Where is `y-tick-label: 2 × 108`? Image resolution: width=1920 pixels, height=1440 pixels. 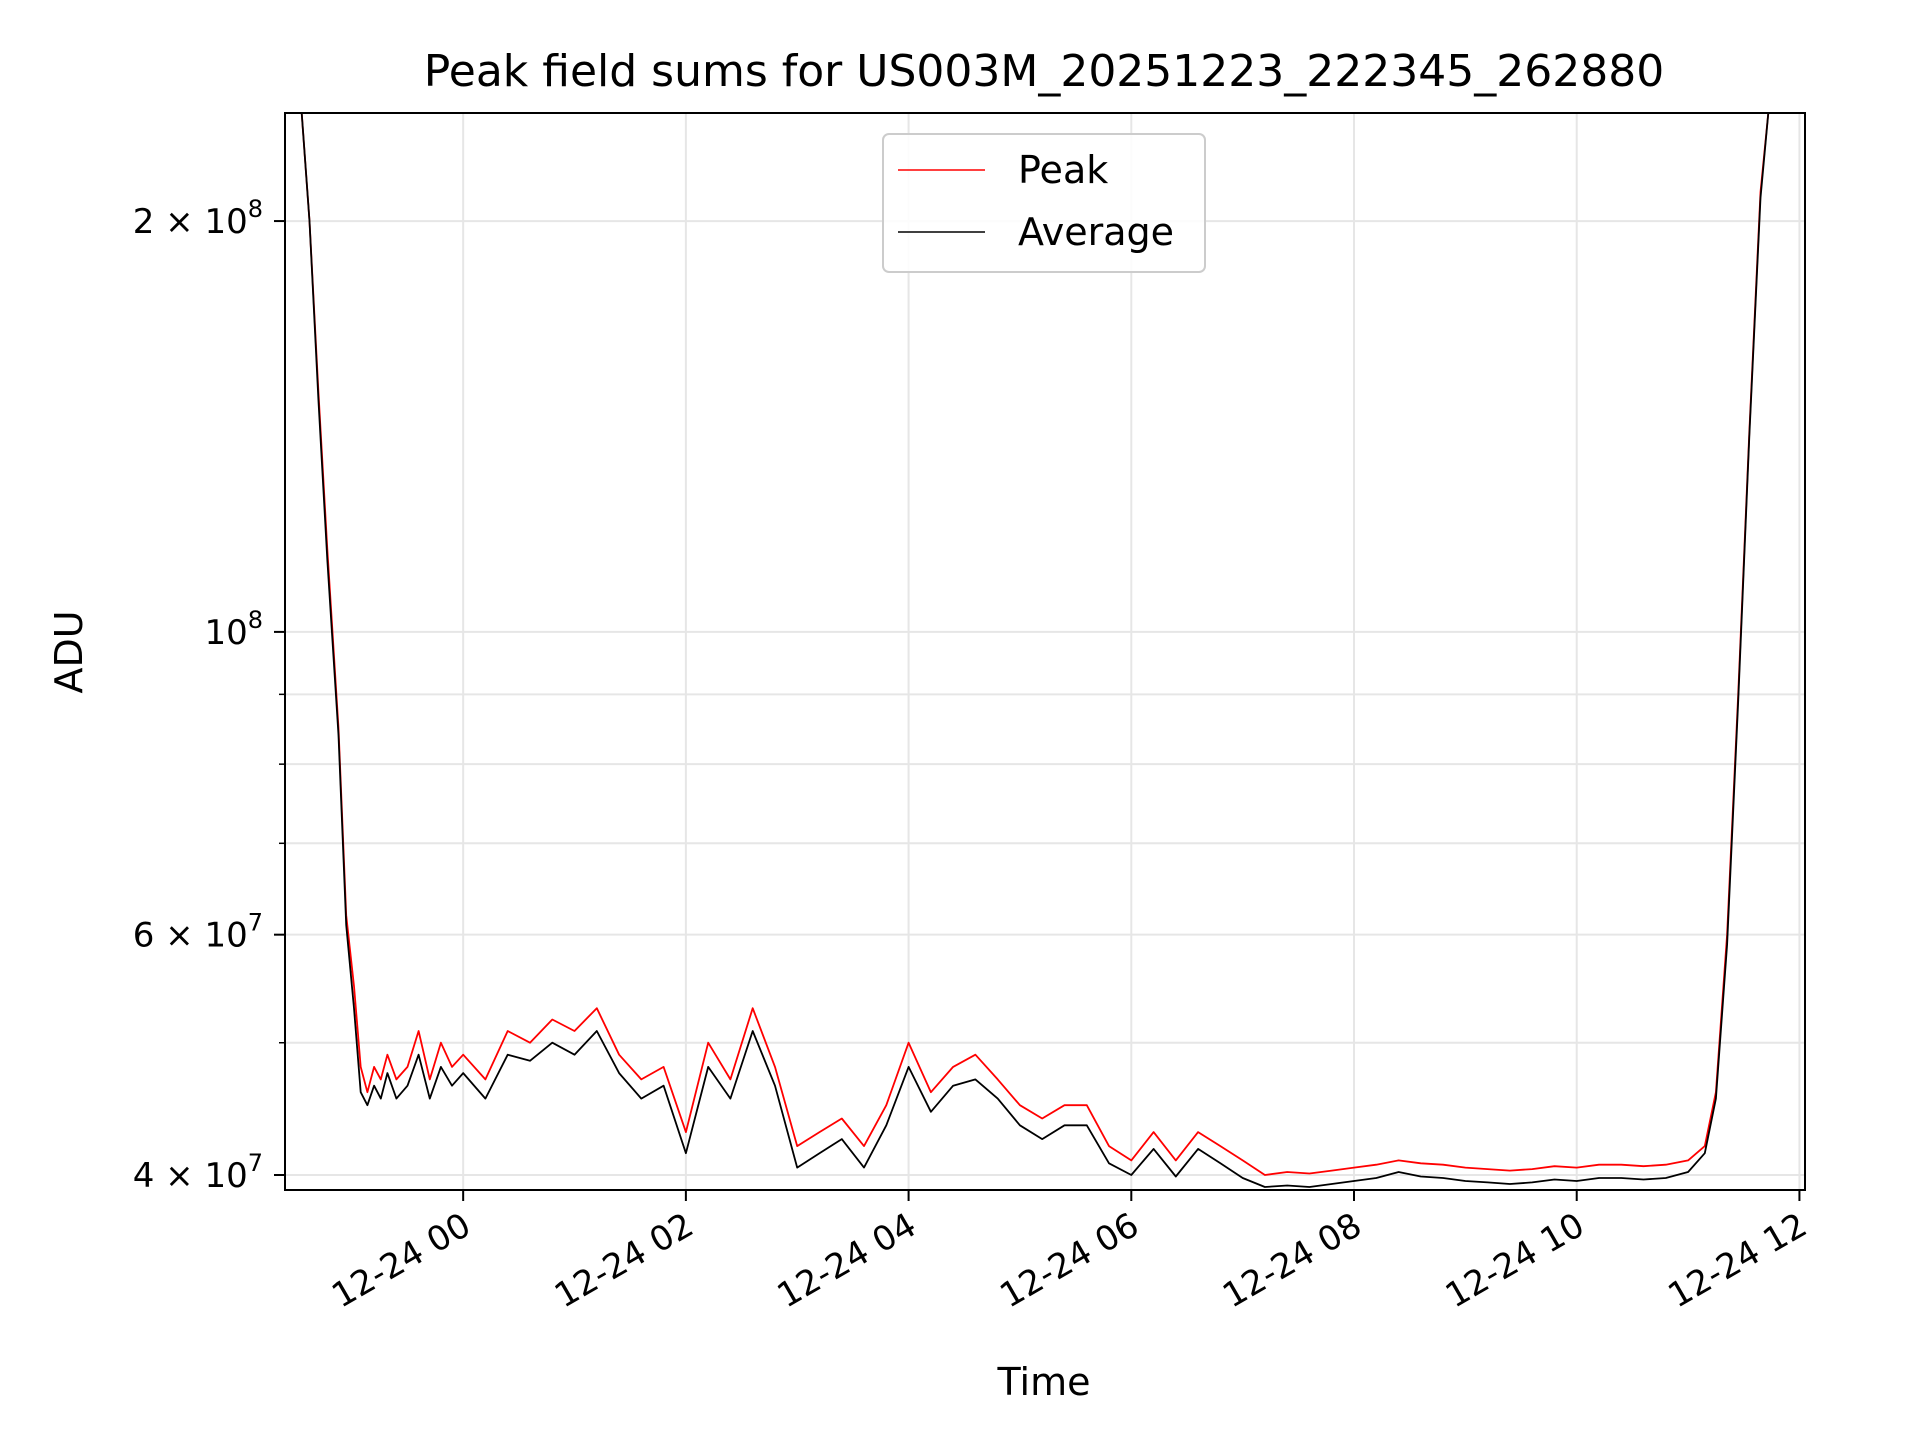 y-tick-label: 2 × 108 is located at coordinates (198, 218).